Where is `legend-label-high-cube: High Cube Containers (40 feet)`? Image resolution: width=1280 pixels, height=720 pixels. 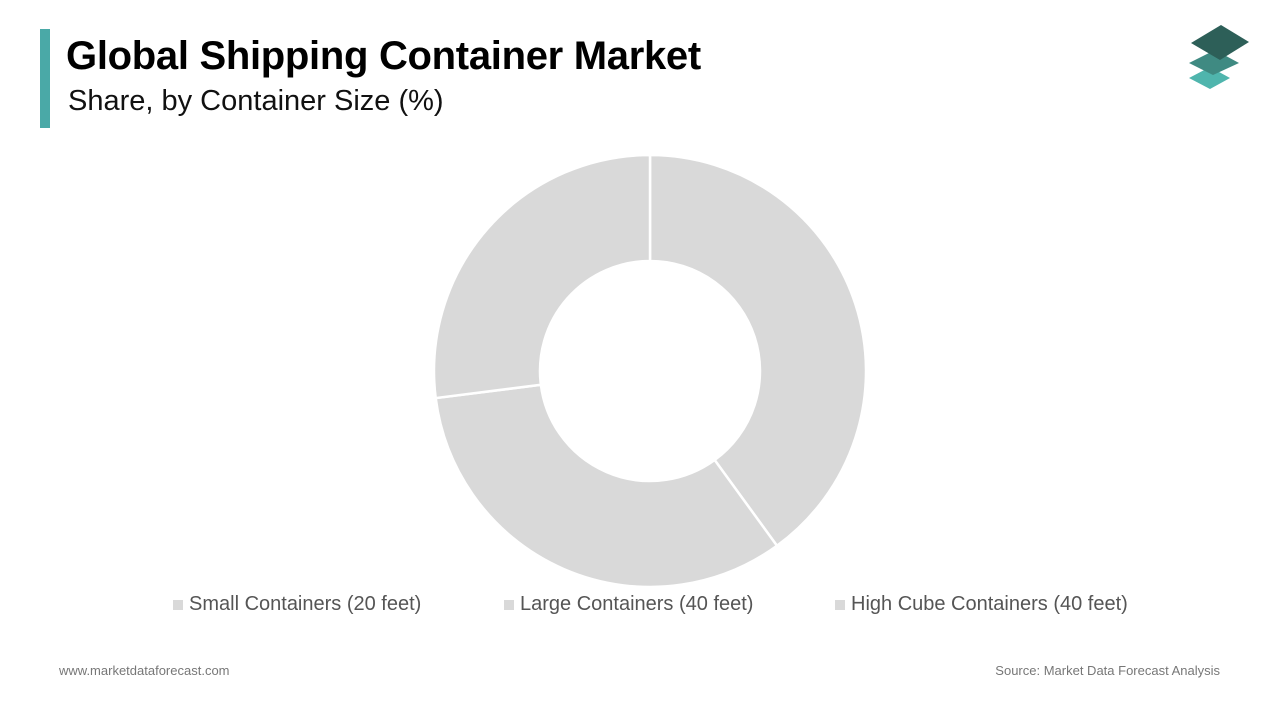
legend-label-high-cube: High Cube Containers (40 feet) is located at coordinates (989, 604).